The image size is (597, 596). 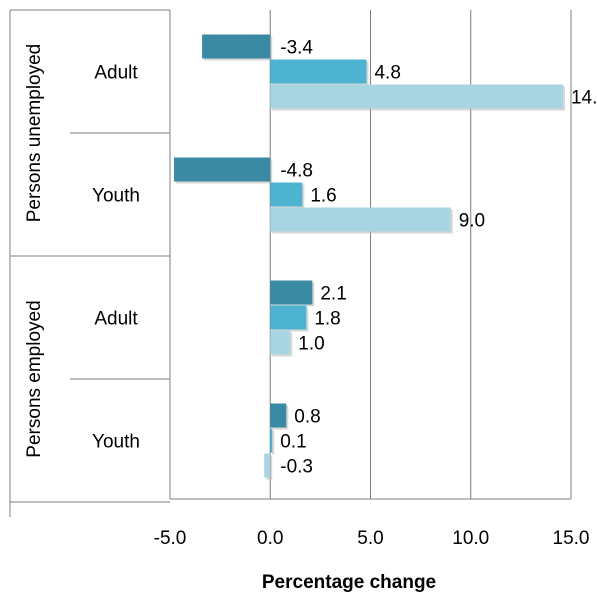 I want to click on x-tick-label: -5.0, so click(x=170, y=538).